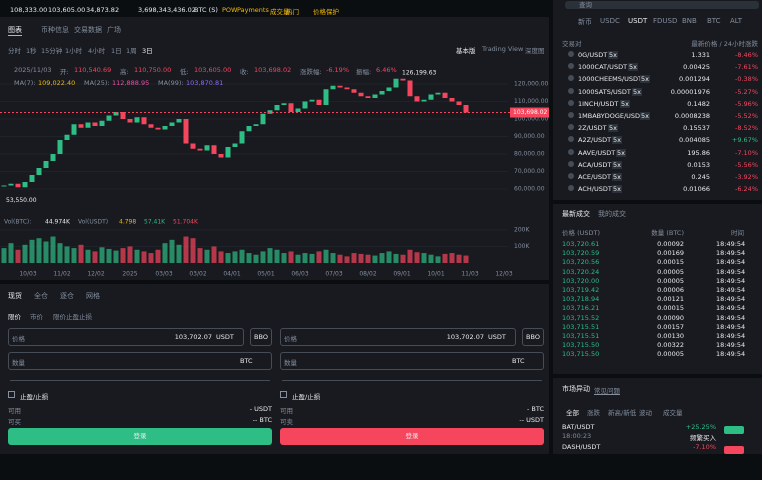 This screenshot has height=480, width=762. Describe the element at coordinates (52, 51) in the screenshot. I see `interval: 15分钟` at that location.